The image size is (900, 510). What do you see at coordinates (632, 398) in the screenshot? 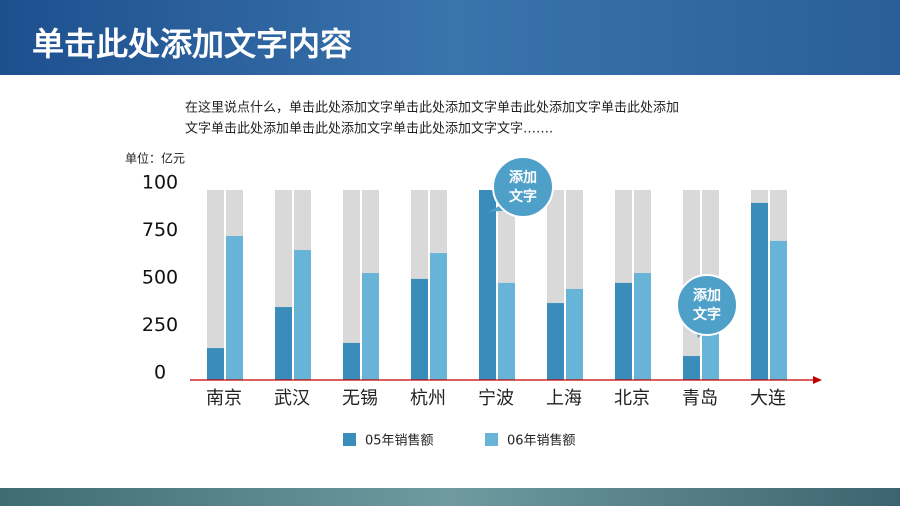
I see `x-tick-label: 北京` at bounding box center [632, 398].